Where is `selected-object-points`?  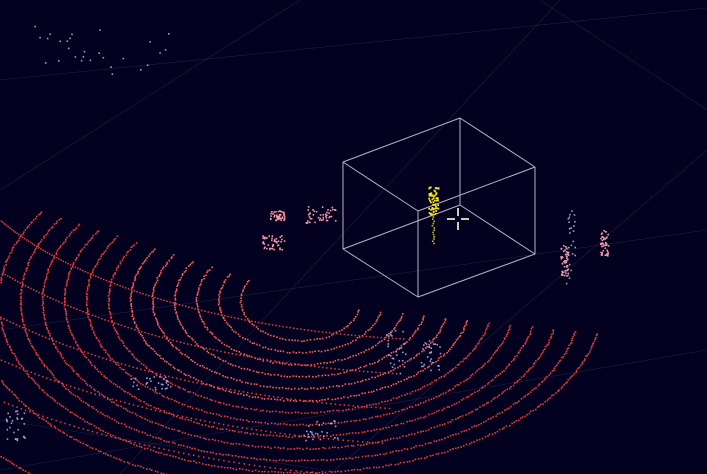
selected-object-points is located at coordinates (434, 215).